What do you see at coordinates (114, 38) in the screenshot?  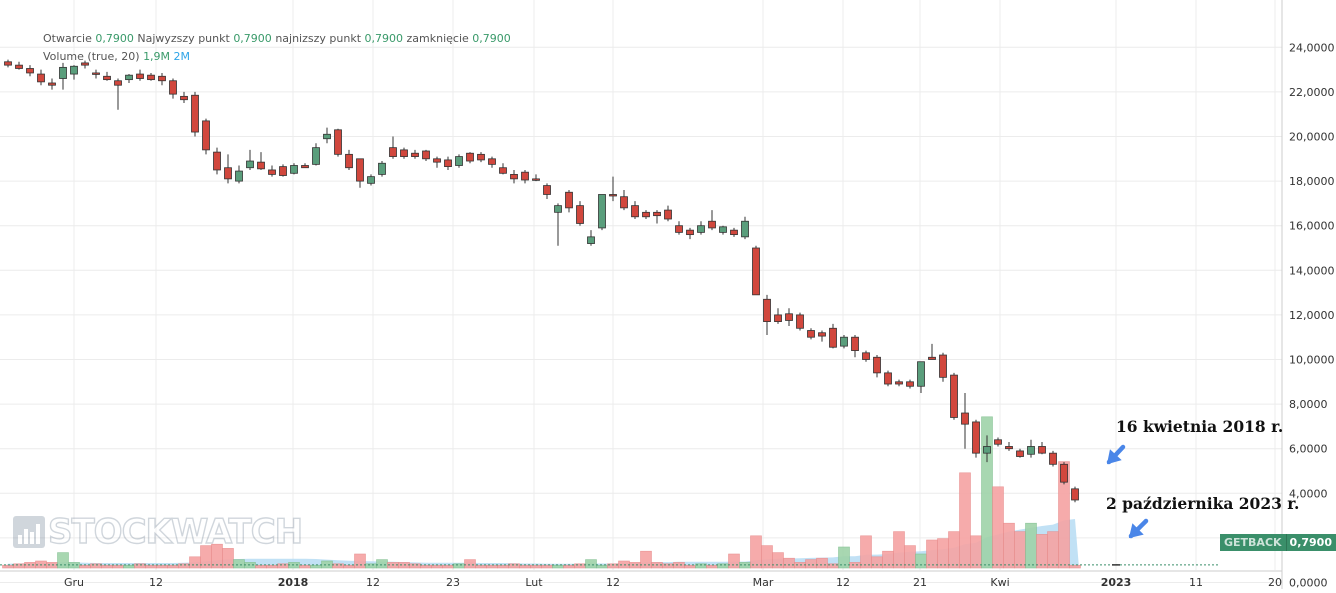 I see `open-value: 0,7900` at bounding box center [114, 38].